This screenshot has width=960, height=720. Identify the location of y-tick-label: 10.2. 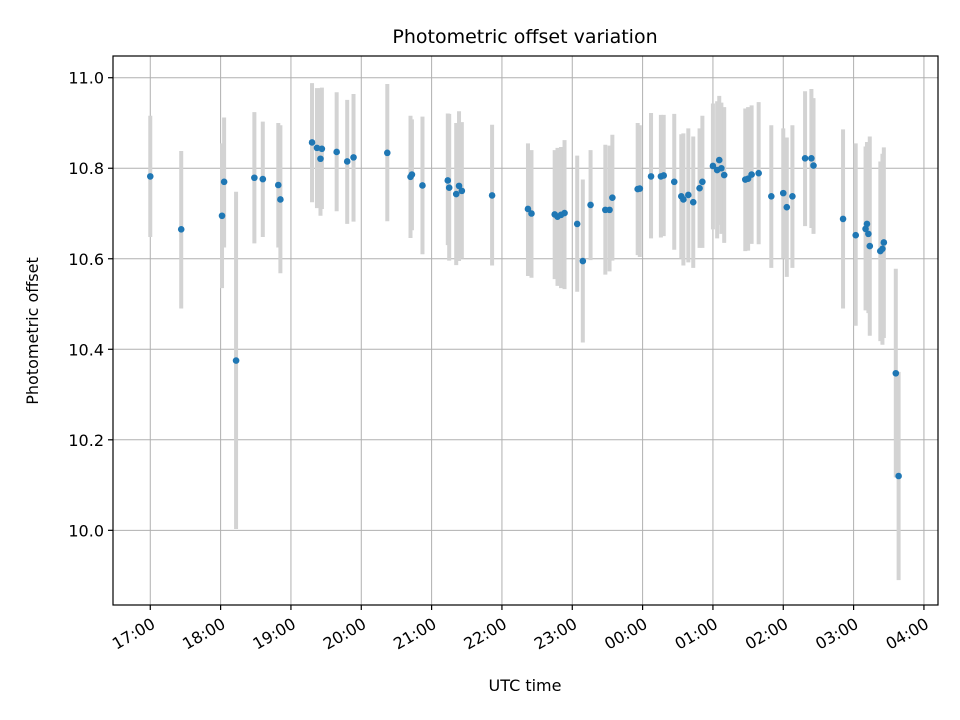
(86, 440).